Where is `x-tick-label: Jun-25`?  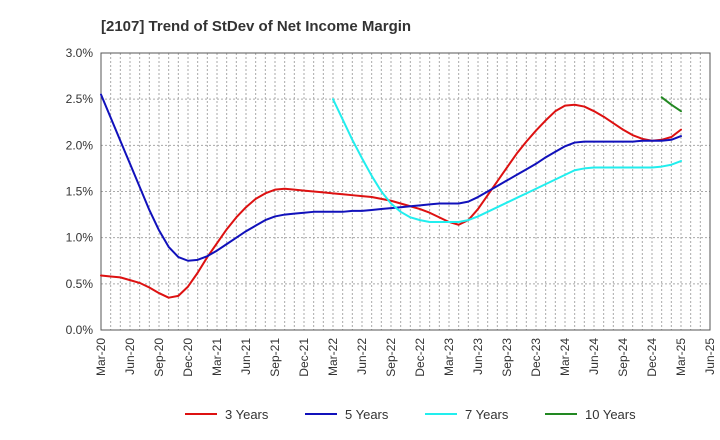
x-tick-label: Jun-25 is located at coordinates (710, 356).